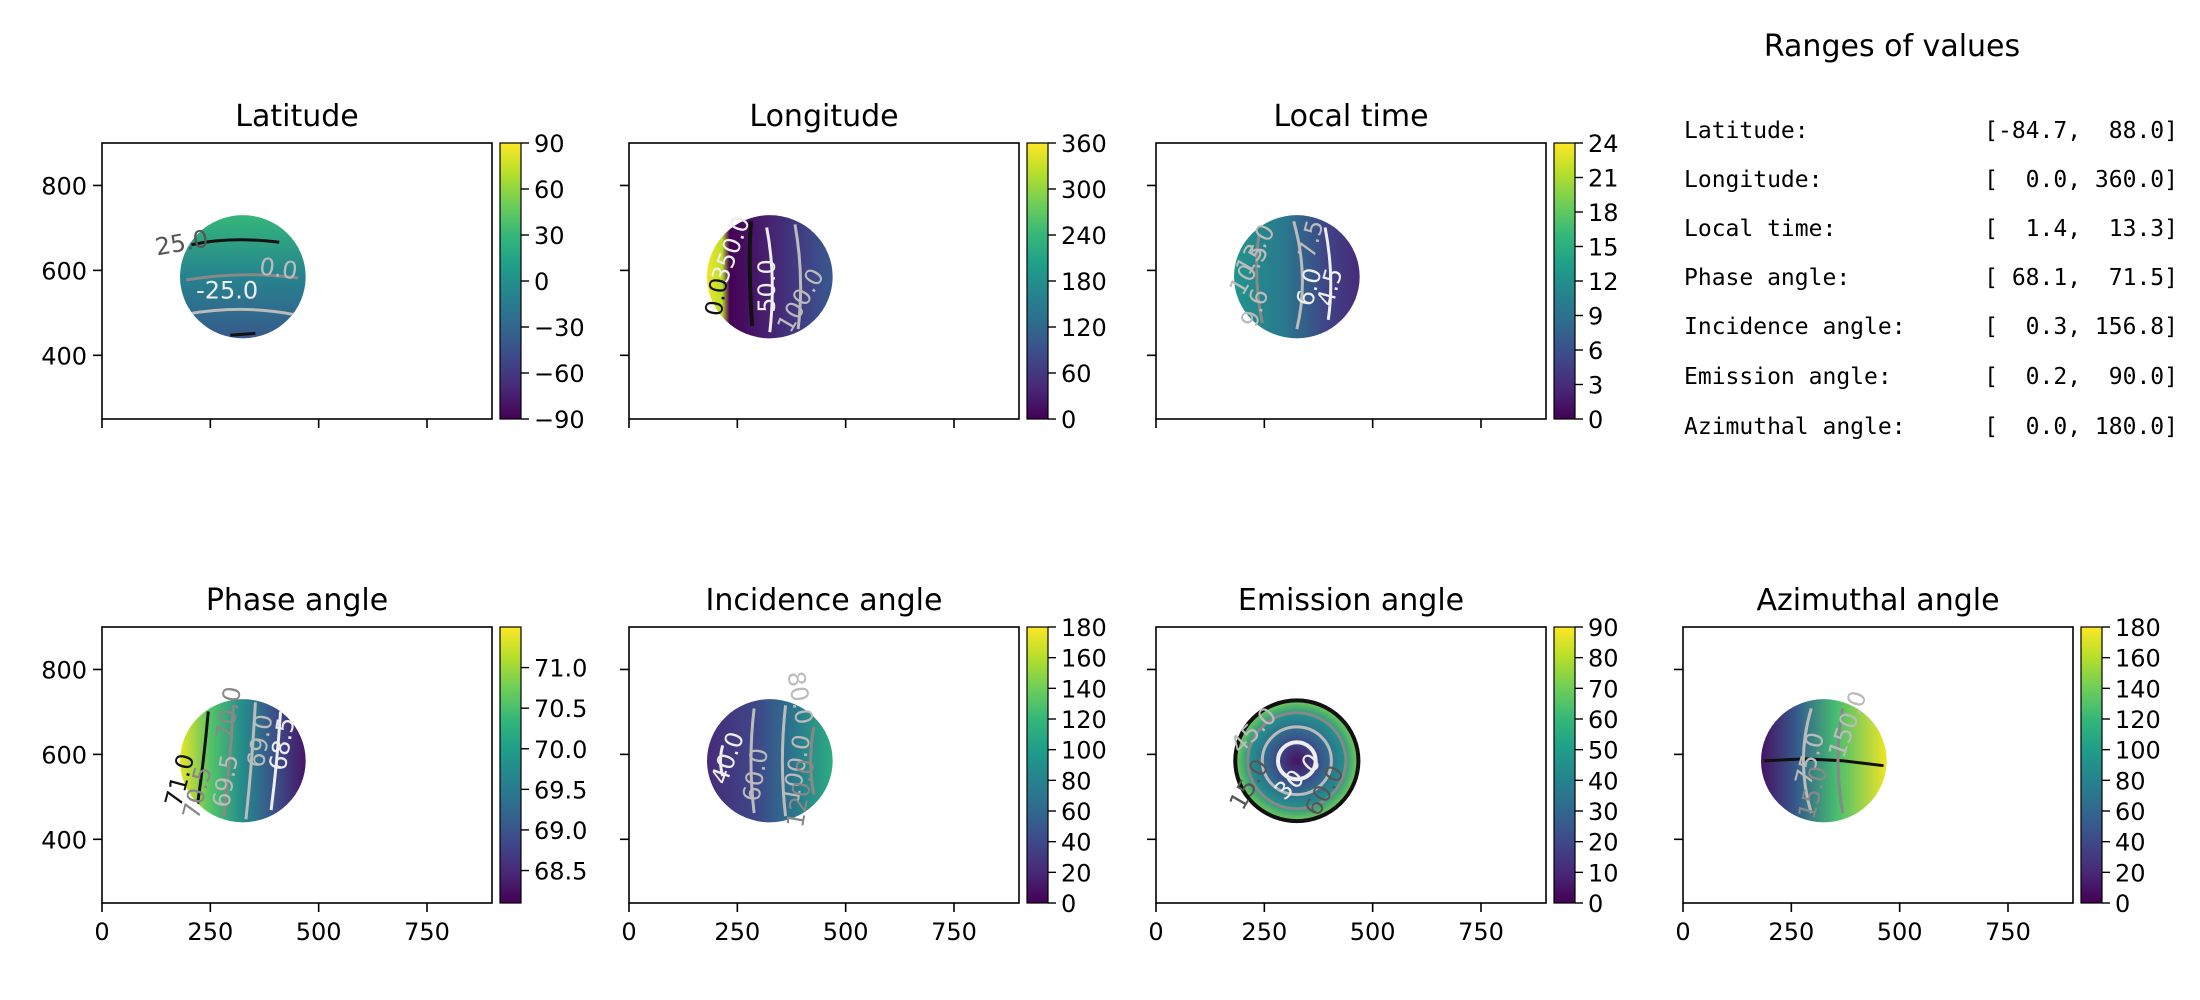 This screenshot has width=2200, height=1000. Describe the element at coordinates (1084, 236) in the screenshot. I see `colorbar-tick-label: 240` at that location.